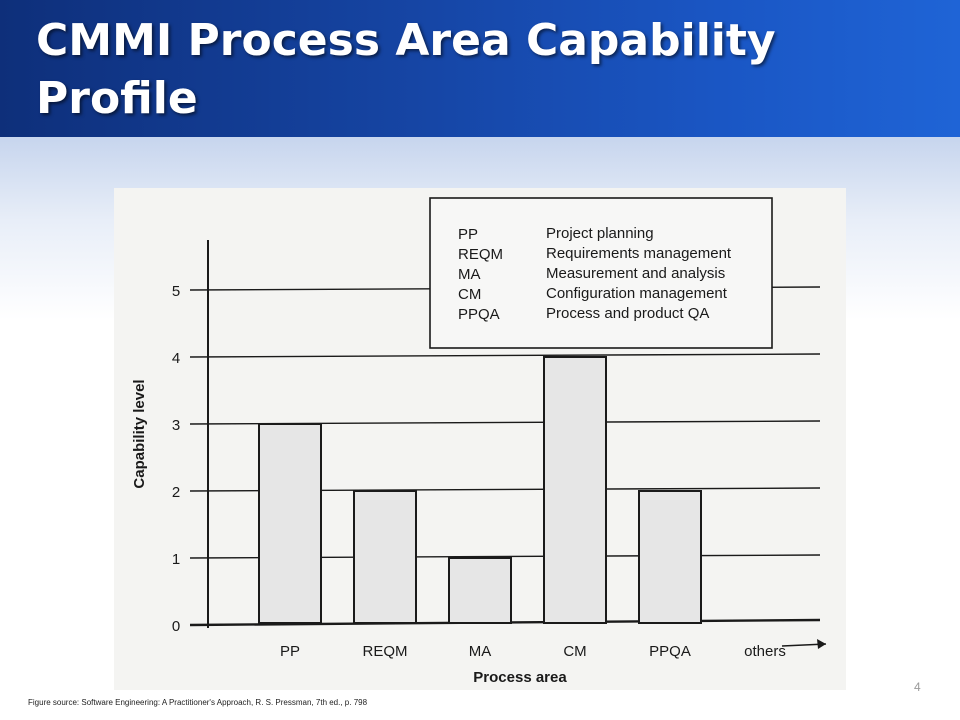 The image size is (960, 720). What do you see at coordinates (480, 651) in the screenshot?
I see `x-tick-label: MA` at bounding box center [480, 651].